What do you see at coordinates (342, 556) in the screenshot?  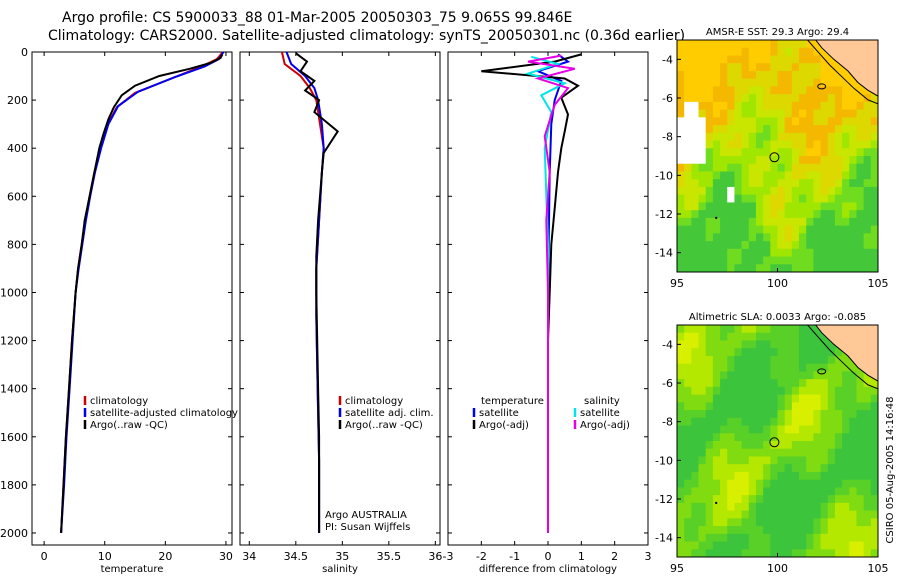 I see `salinity-xtick-label: 35` at bounding box center [342, 556].